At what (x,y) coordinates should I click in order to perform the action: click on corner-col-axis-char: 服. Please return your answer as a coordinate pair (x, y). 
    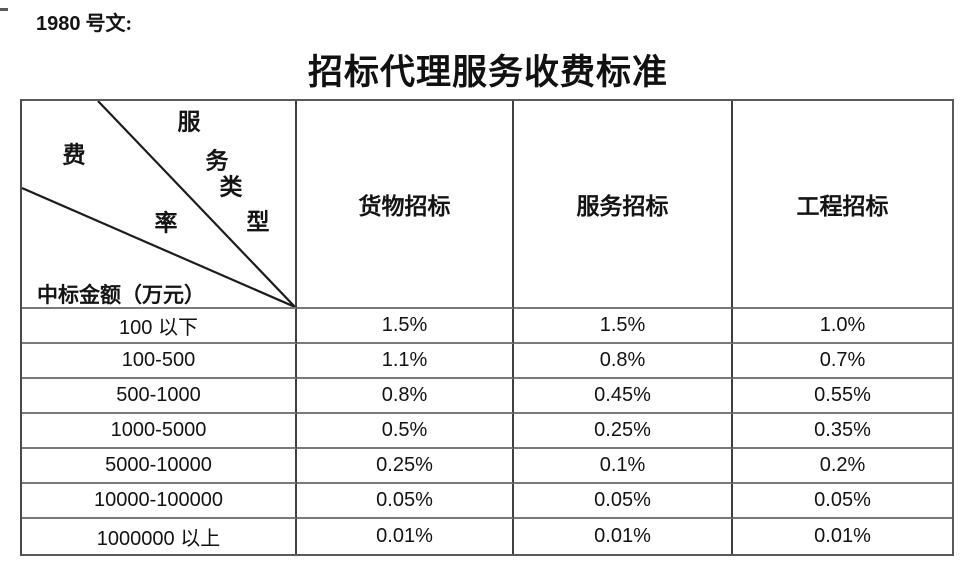
    Looking at the image, I should click on (189, 122).